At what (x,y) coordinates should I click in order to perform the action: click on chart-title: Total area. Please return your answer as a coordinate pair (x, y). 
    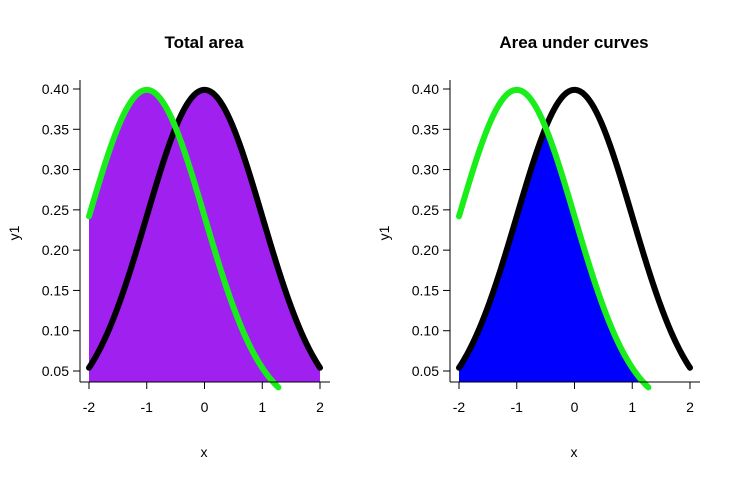
    Looking at the image, I should click on (204, 42).